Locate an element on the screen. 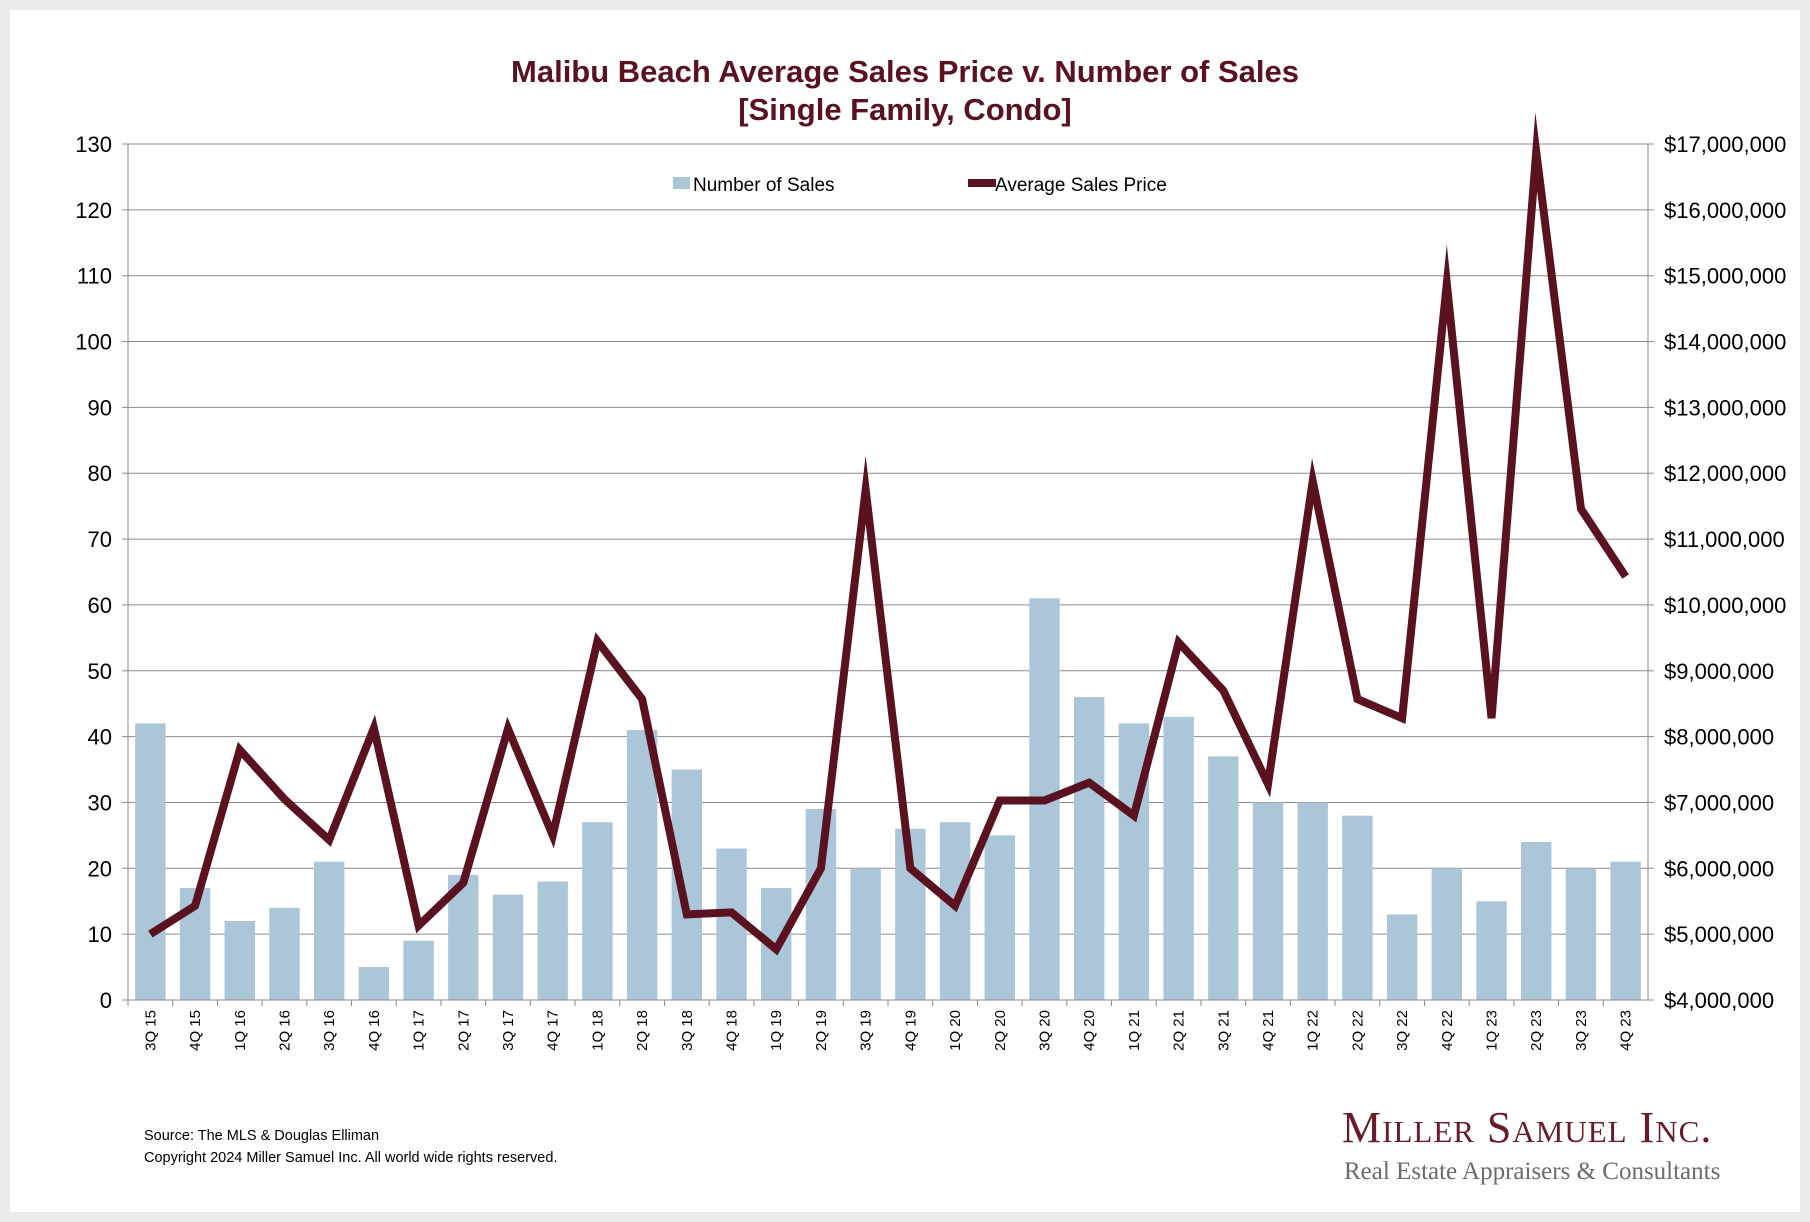  x-axis-tick-label: 3Q 20 is located at coordinates (1044, 1030).